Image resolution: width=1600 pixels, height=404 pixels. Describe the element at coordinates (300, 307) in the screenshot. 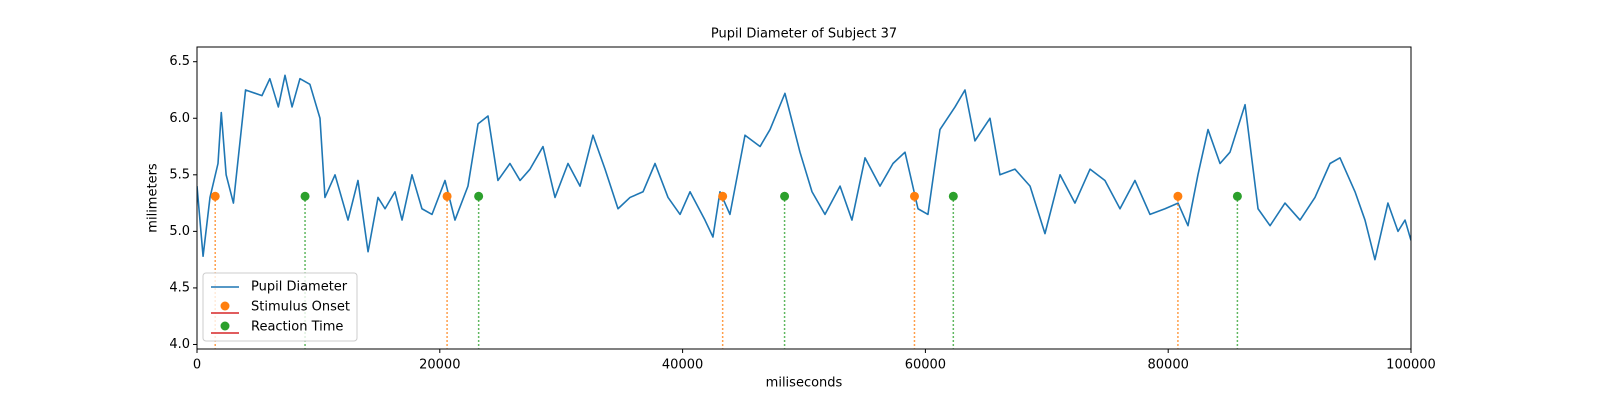

I see `legend-label: Stimulus Onset` at that location.